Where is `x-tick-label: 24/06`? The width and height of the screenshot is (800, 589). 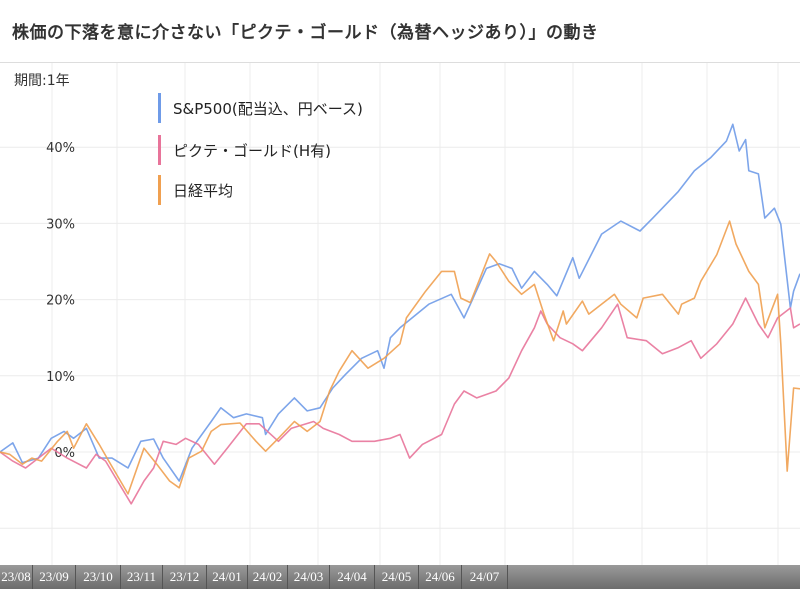
x-tick-label: 24/06 is located at coordinates (440, 577).